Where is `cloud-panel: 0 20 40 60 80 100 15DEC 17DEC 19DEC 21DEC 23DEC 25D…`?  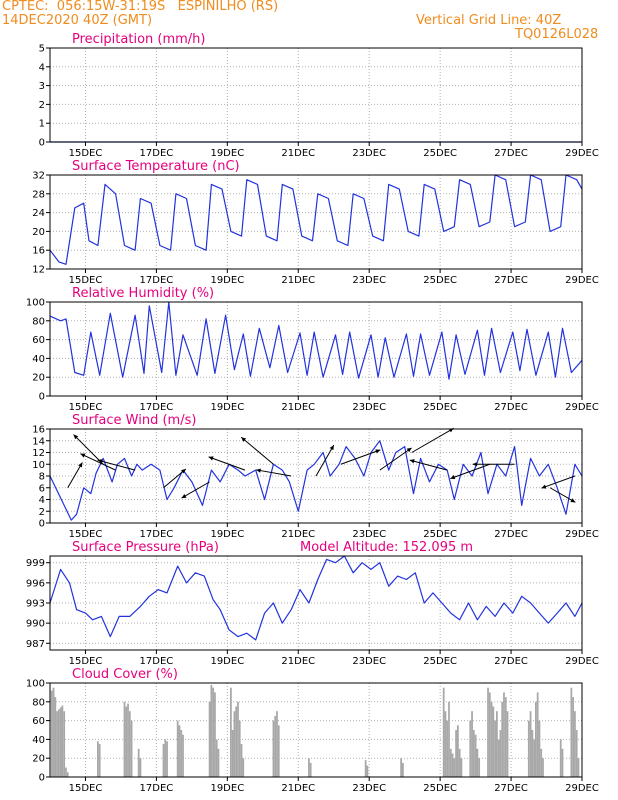 cloud-panel: 0 20 40 60 80 100 15DEC 17DEC 19DEC 21DEC 23DEC 25D… is located at coordinates (312, 730).